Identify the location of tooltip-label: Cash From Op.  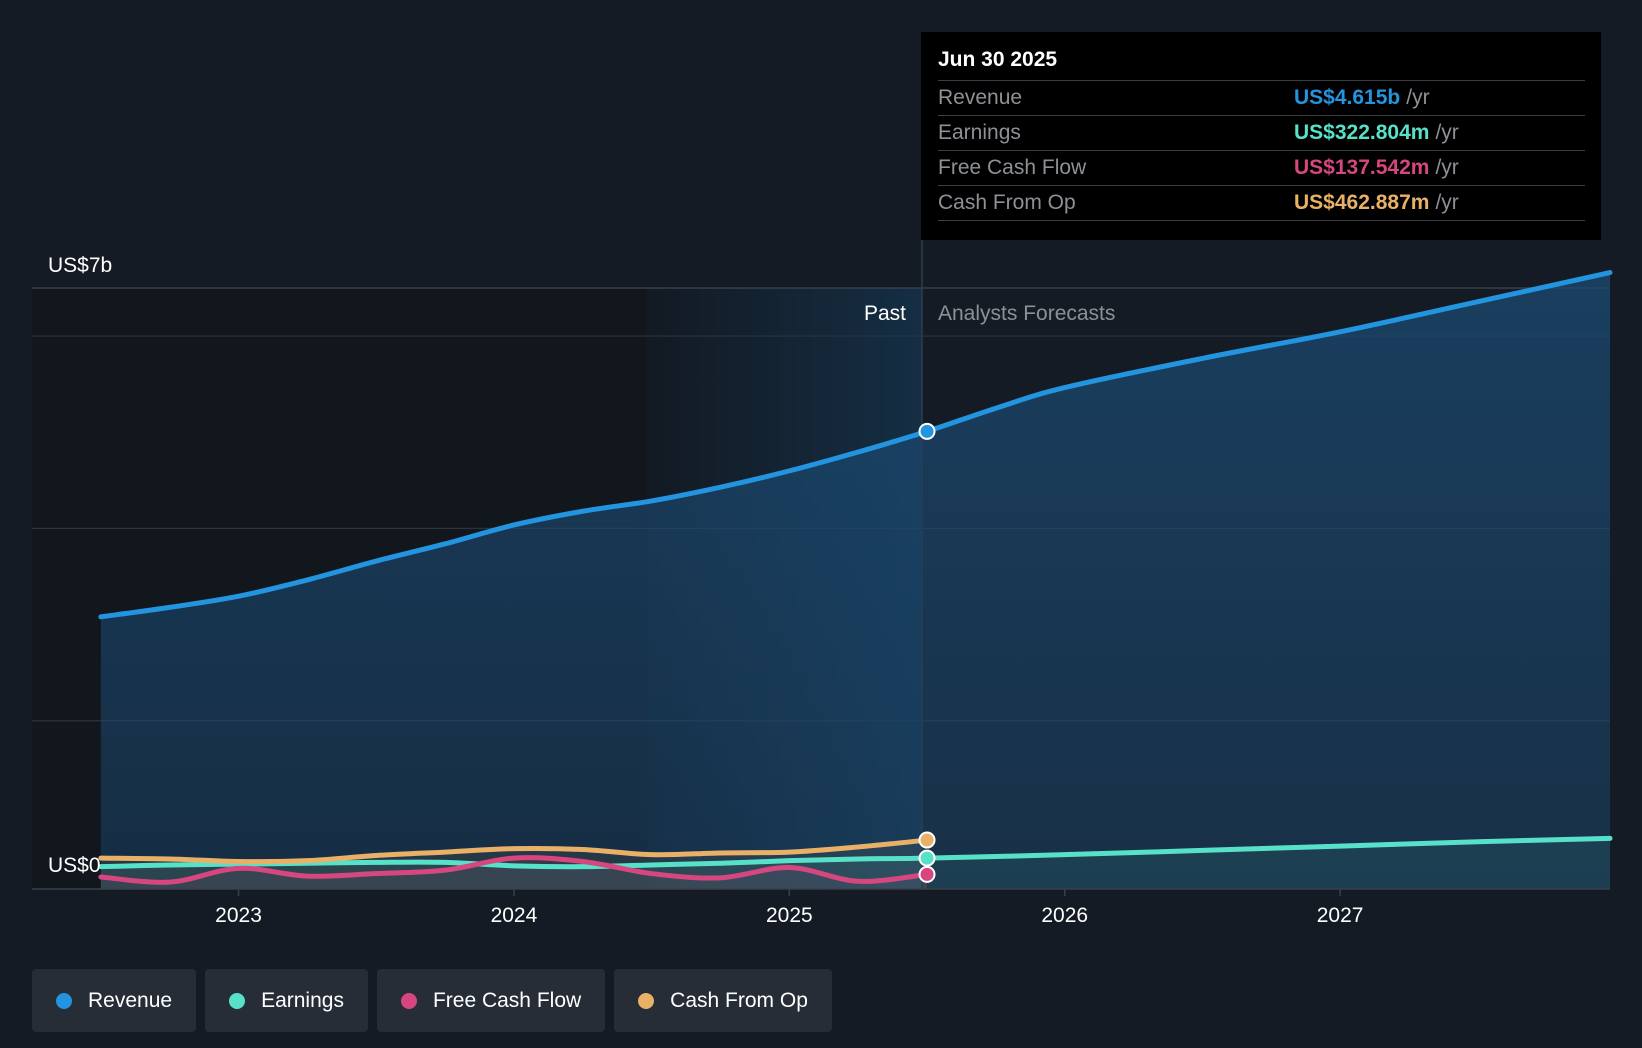
(1007, 202).